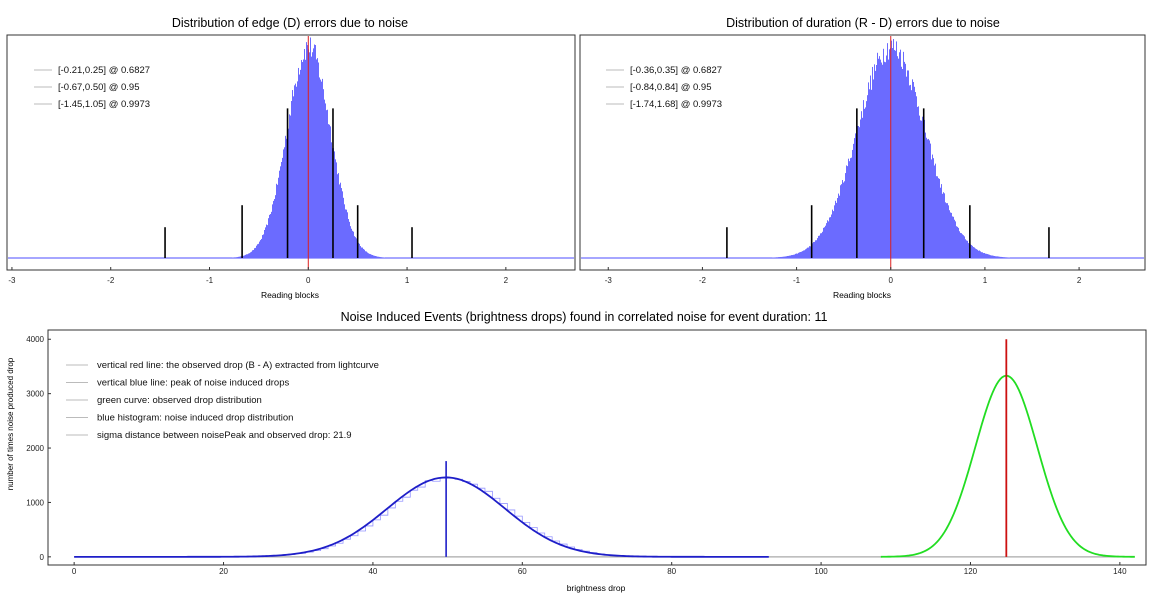 The height and width of the screenshot is (599, 1152). Describe the element at coordinates (670, 87) in the screenshot. I see `duration-legend-entry: [-0.84,0.84] @ 0.95` at that location.